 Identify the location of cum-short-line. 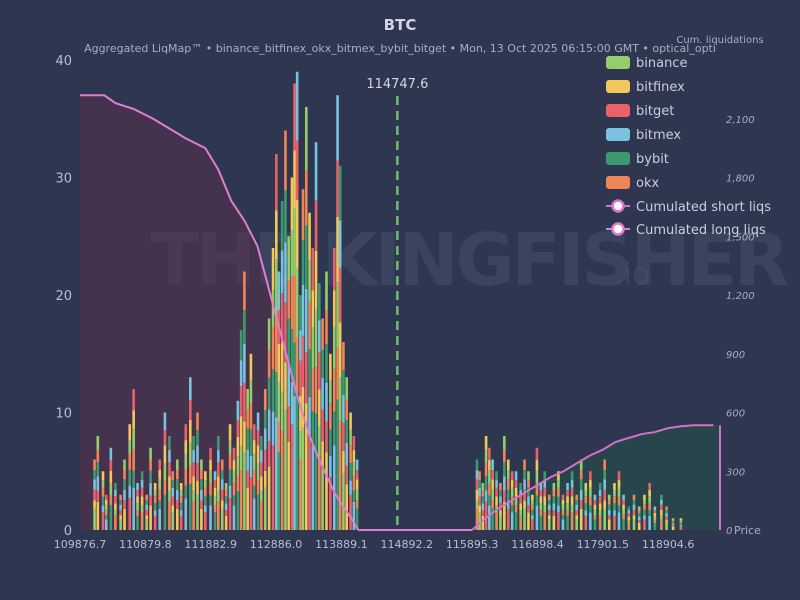
(592, 477).